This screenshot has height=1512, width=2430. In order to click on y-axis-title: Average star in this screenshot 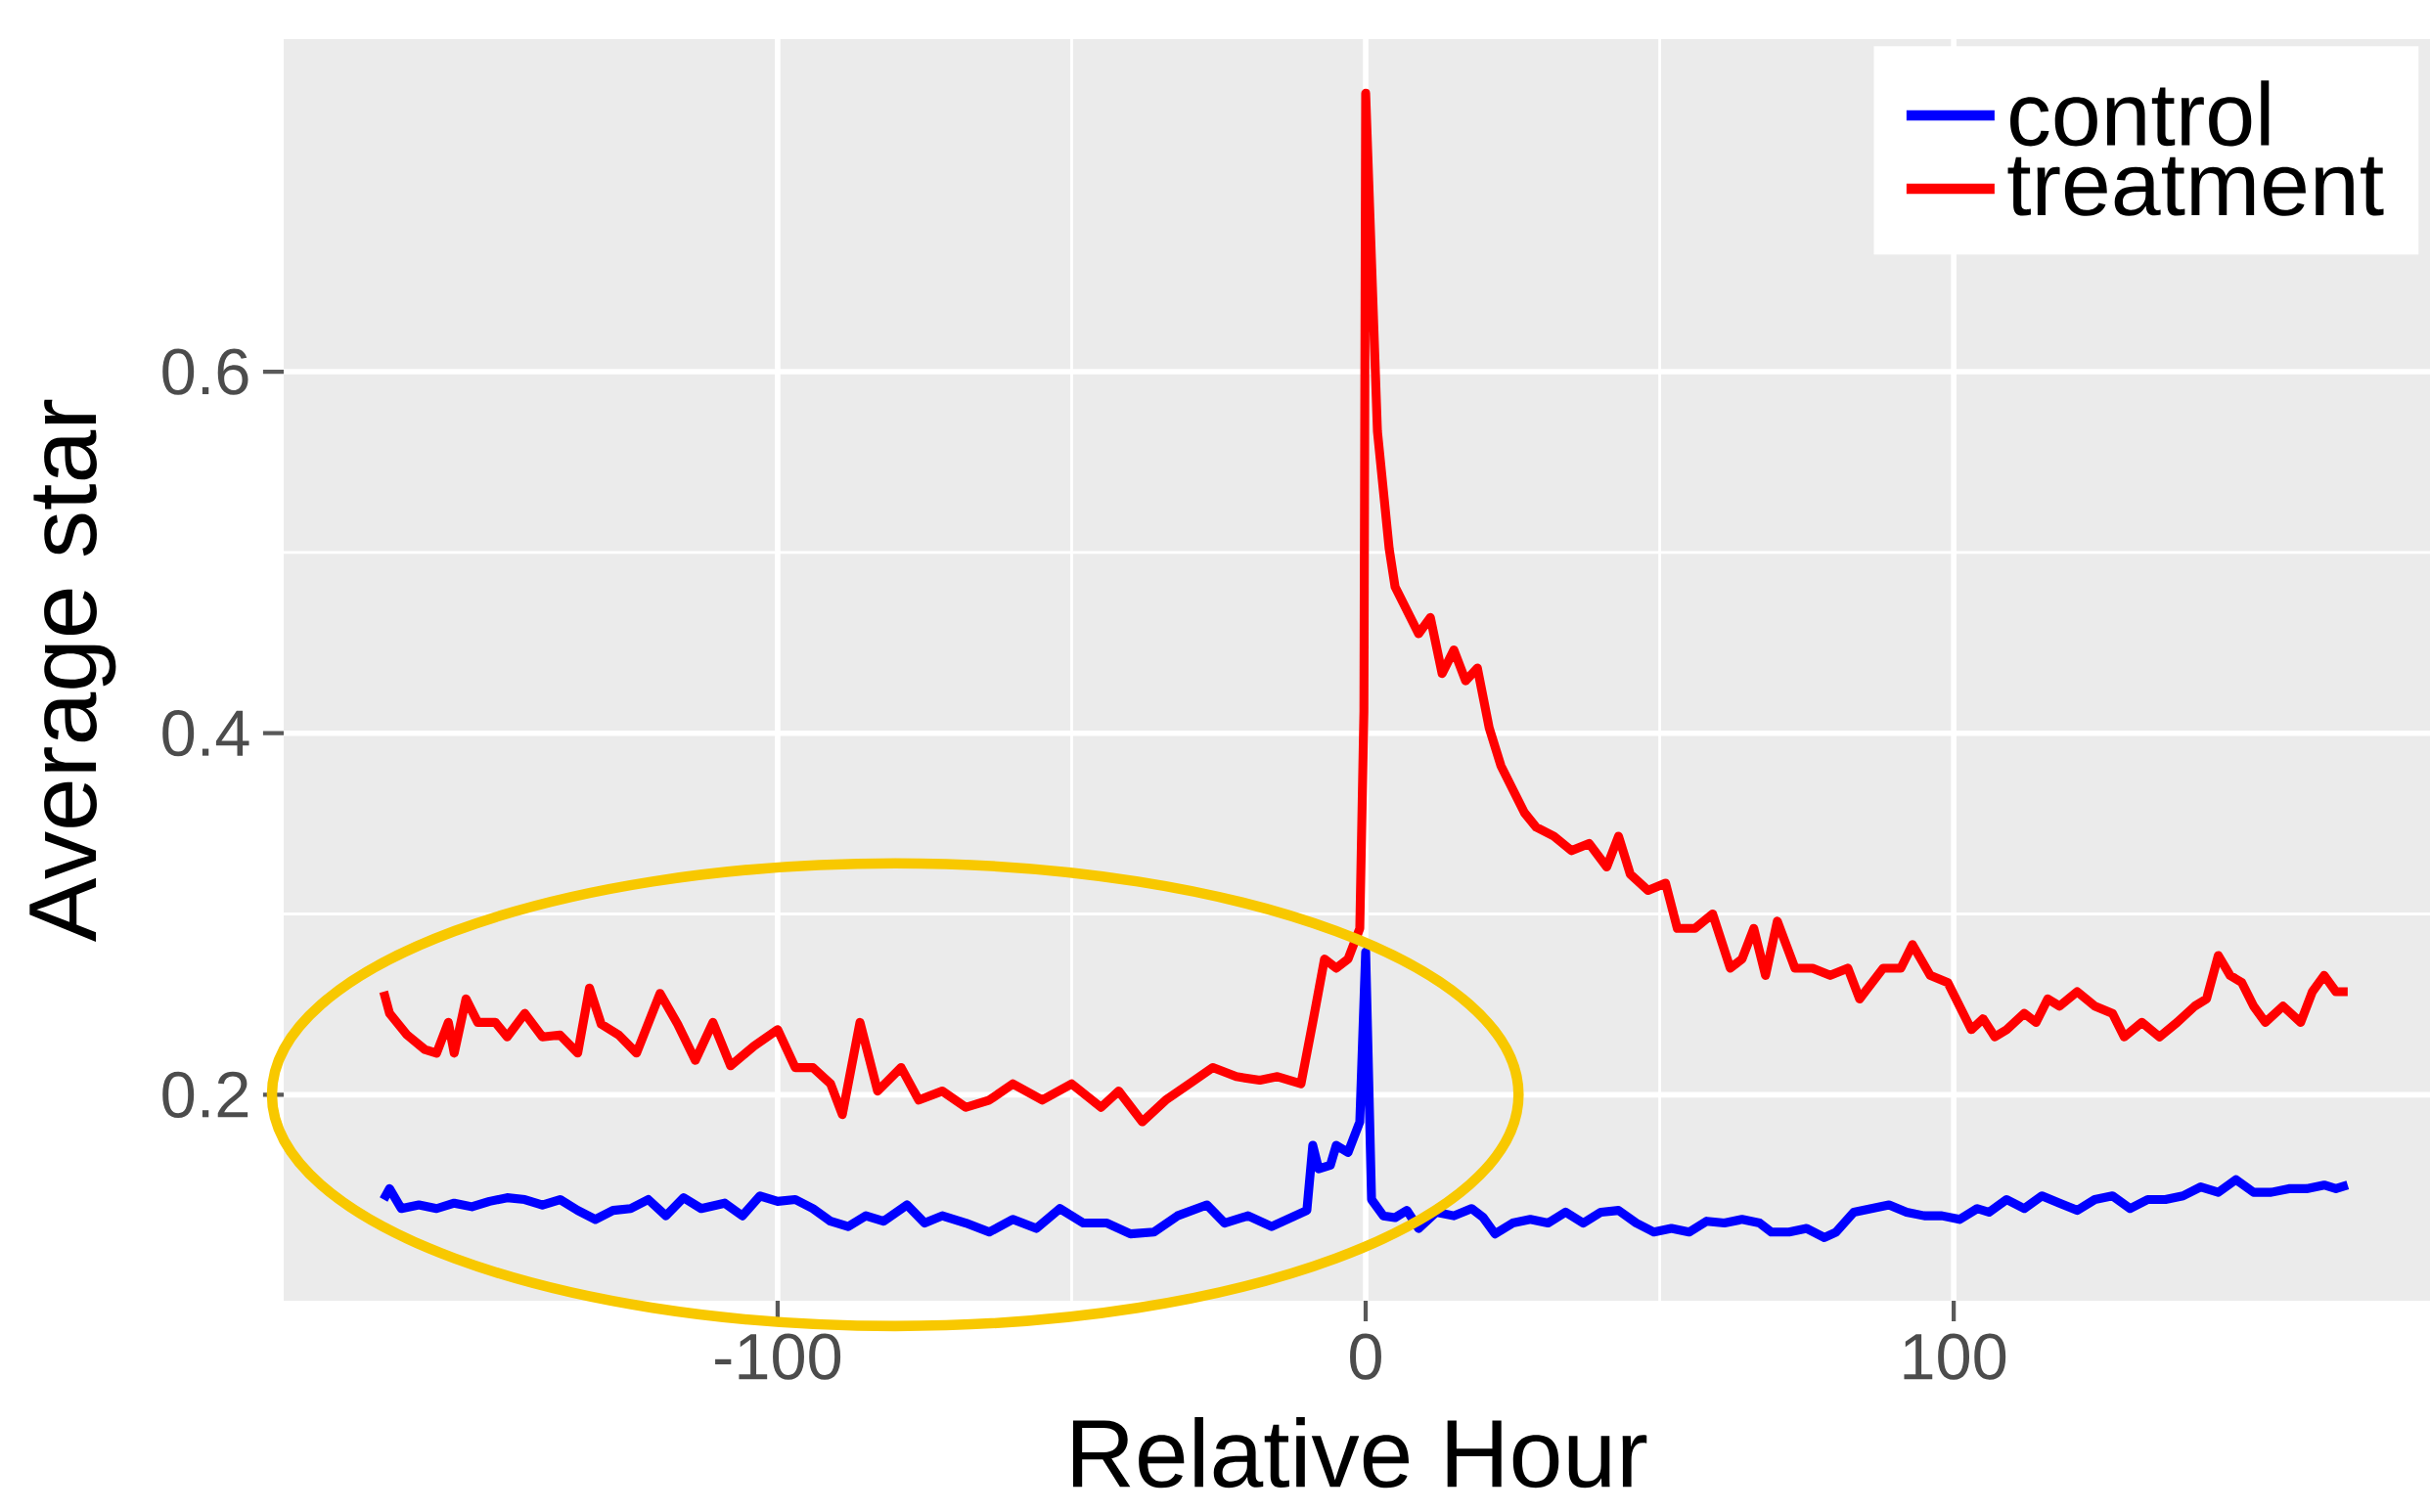, I will do `click(72, 670)`.